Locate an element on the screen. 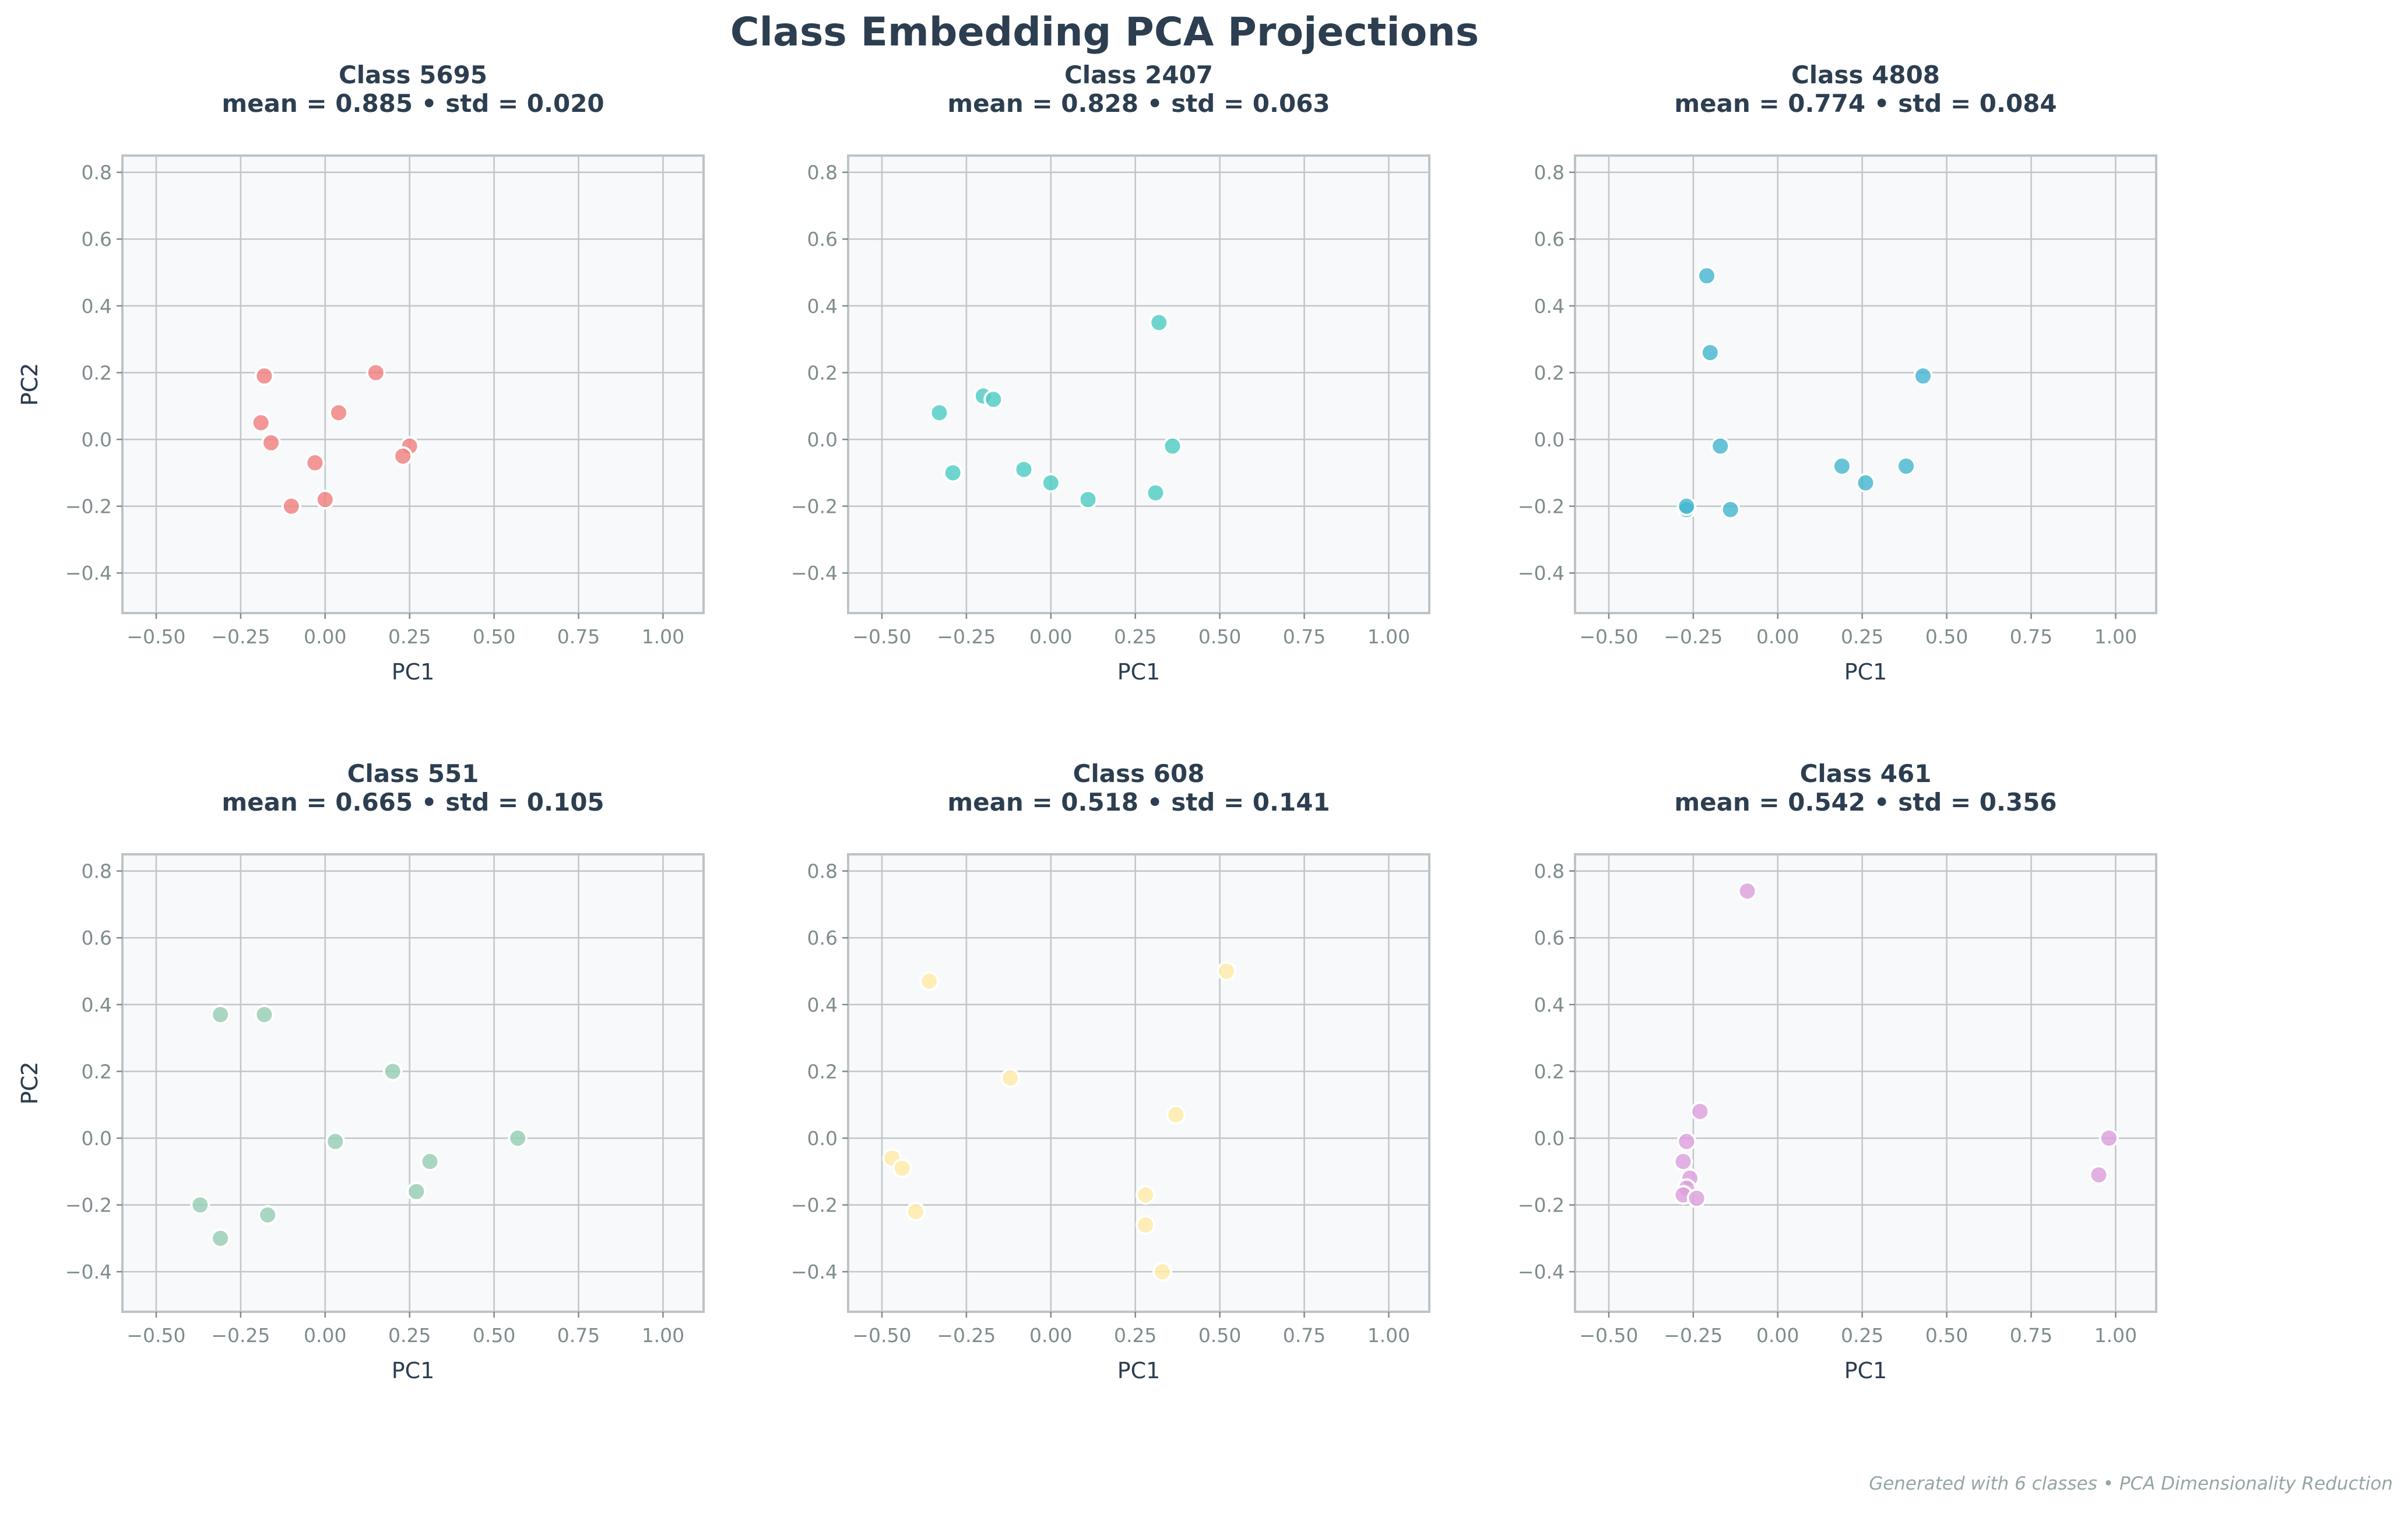 This screenshot has height=1514, width=2408. subplot-title: Class 4808 is located at coordinates (1866, 75).